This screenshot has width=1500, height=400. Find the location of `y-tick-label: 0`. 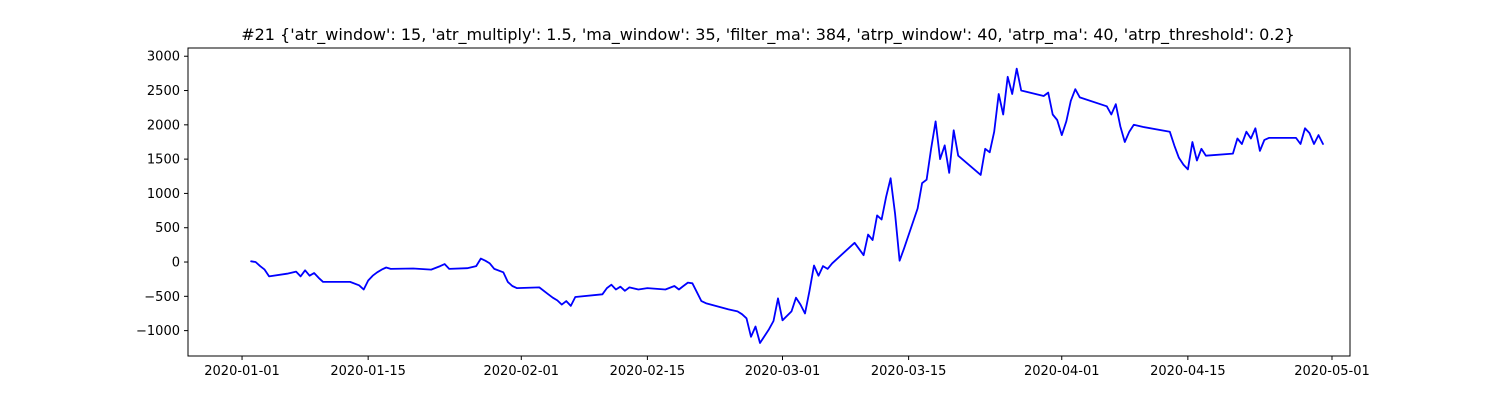

y-tick-label: 0 is located at coordinates (176, 263).